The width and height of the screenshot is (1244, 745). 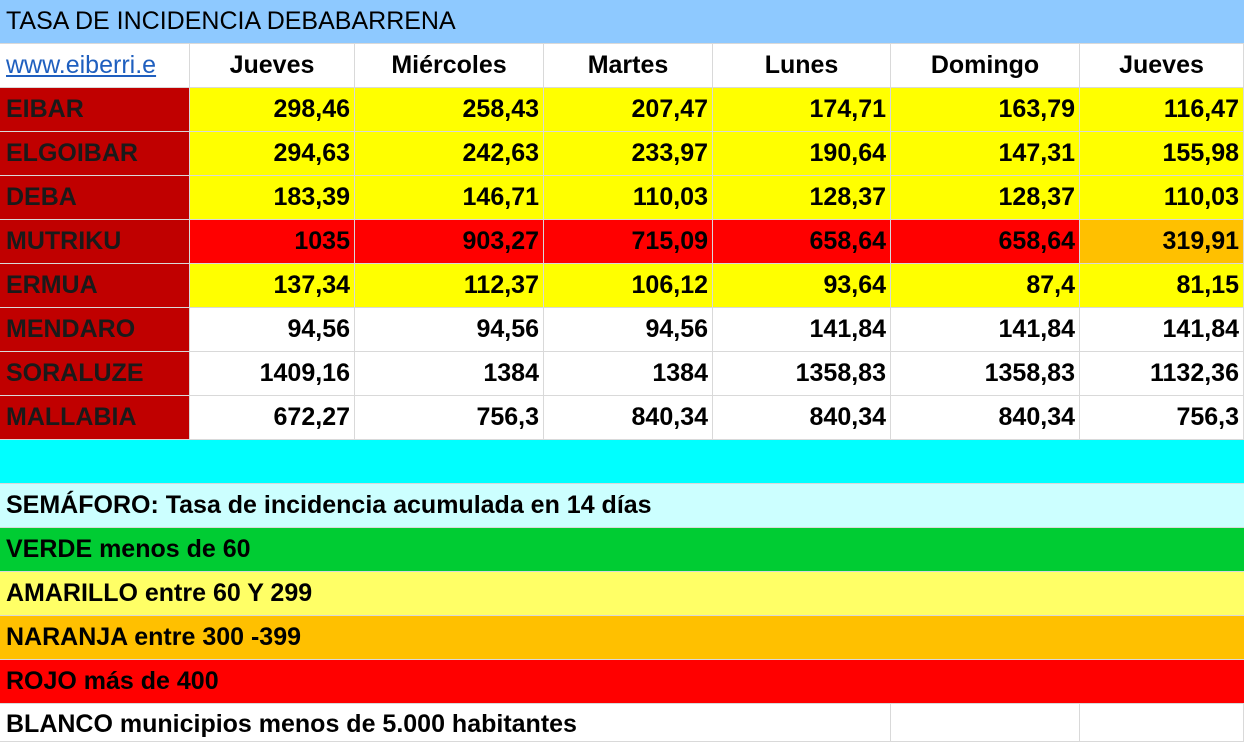 I want to click on table-row: MENDARO 94,56 94,56 94,56 141,84 141,84 141,84, so click(x=622, y=330).